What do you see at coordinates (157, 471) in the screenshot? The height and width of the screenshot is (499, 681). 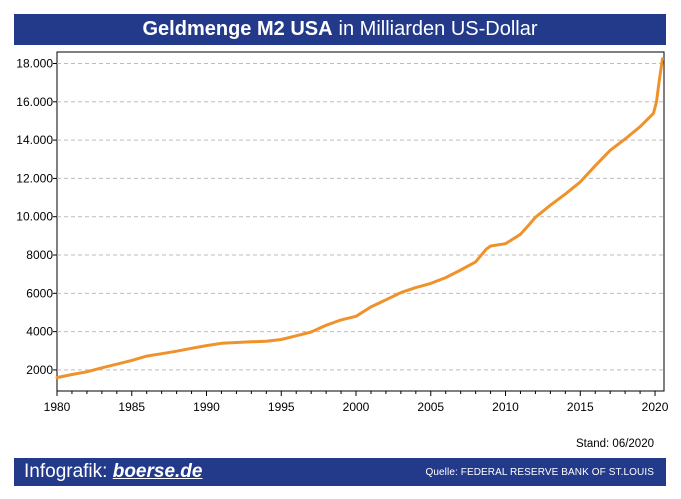 I see `brand-site-link: boerse.de` at bounding box center [157, 471].